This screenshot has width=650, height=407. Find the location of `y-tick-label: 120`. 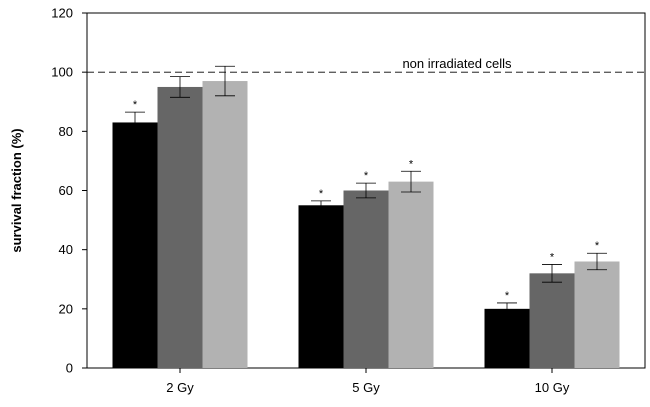

y-tick-label: 120 is located at coordinates (62, 13).